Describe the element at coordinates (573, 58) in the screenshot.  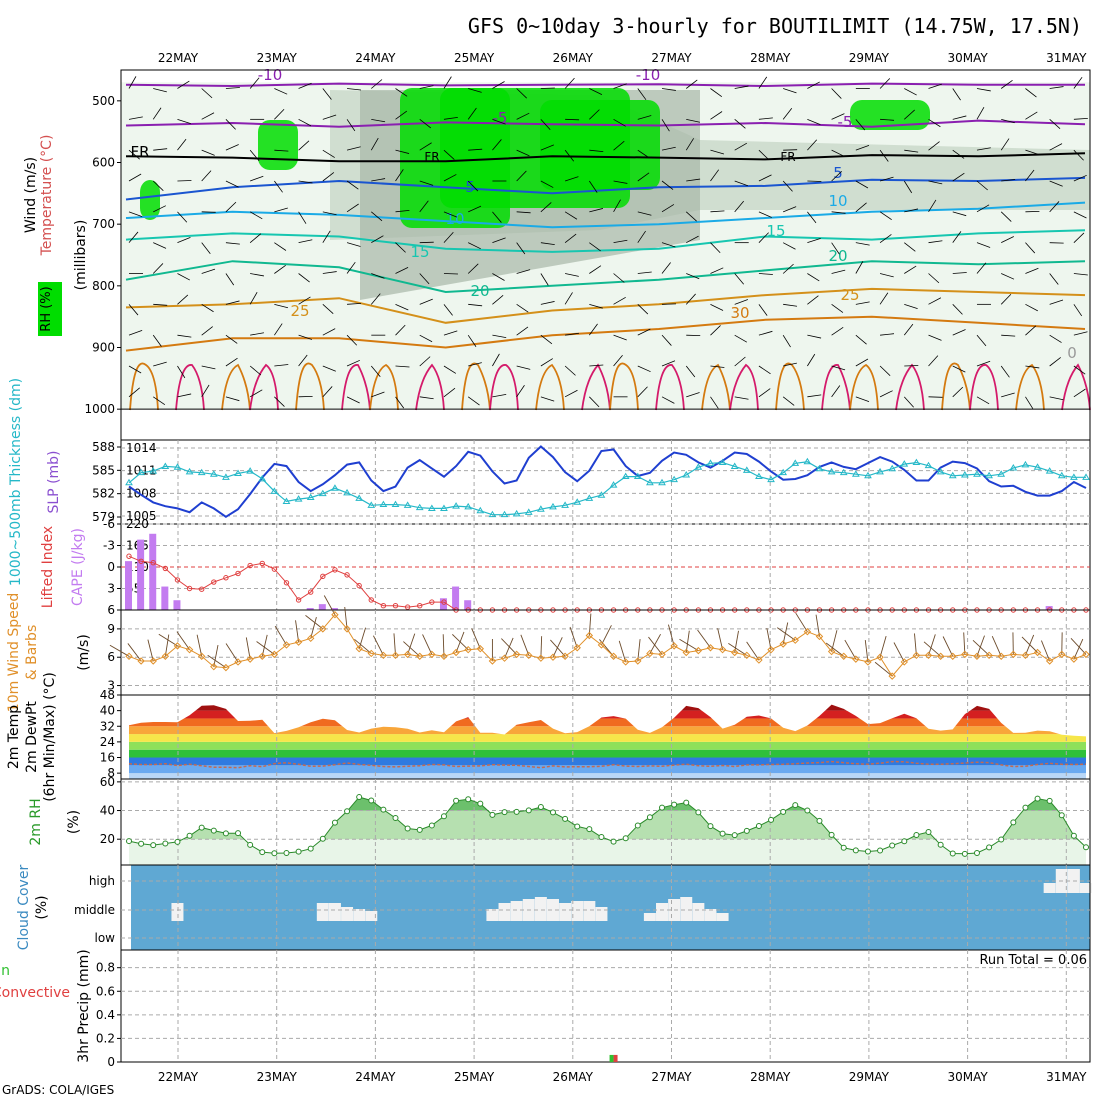
I see `top-day-label: 26MAY` at that location.